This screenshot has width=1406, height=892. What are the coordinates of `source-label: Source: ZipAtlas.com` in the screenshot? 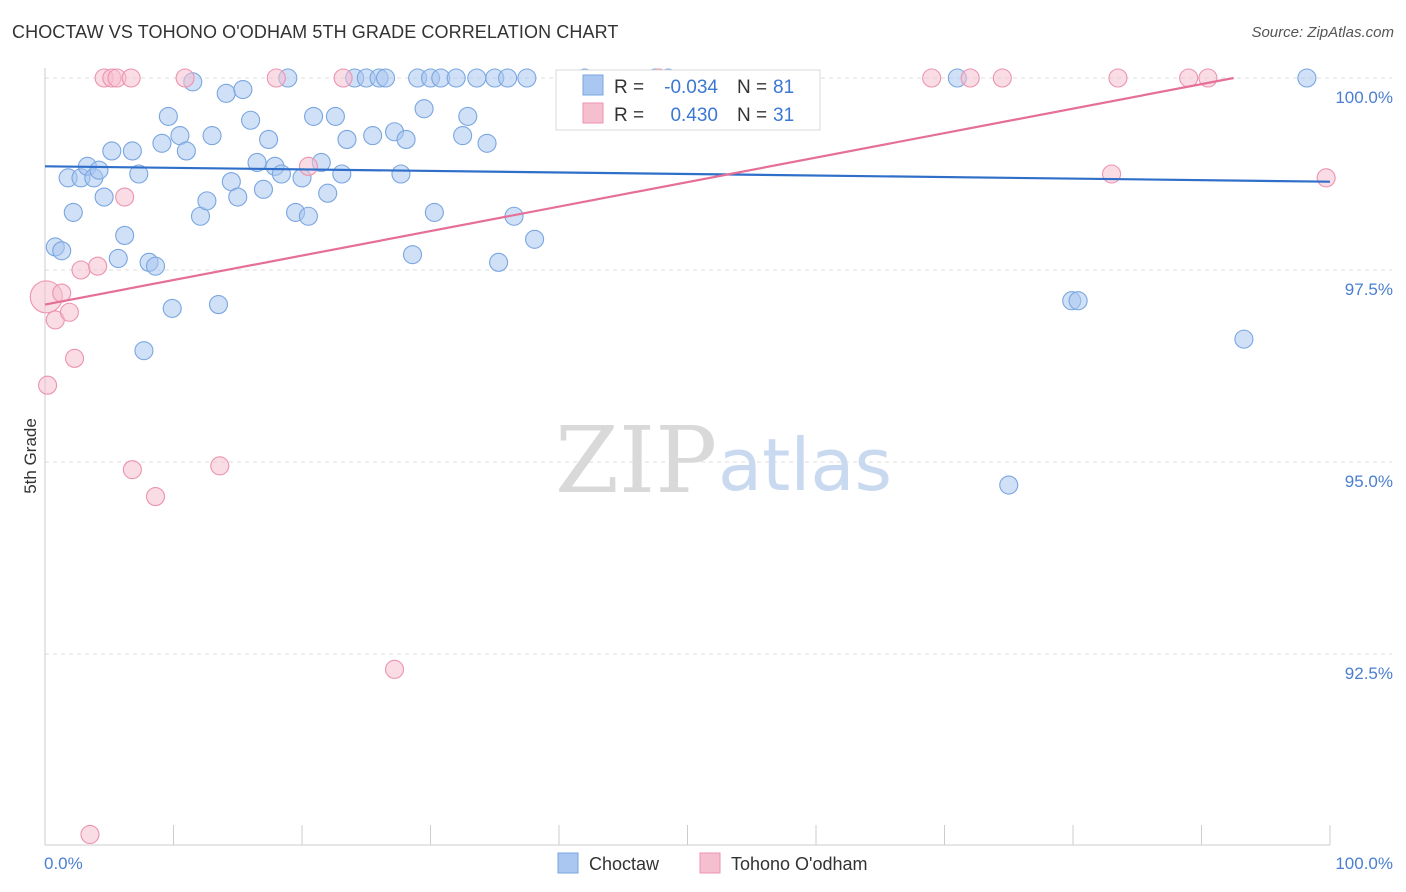 It's located at (1322, 32).